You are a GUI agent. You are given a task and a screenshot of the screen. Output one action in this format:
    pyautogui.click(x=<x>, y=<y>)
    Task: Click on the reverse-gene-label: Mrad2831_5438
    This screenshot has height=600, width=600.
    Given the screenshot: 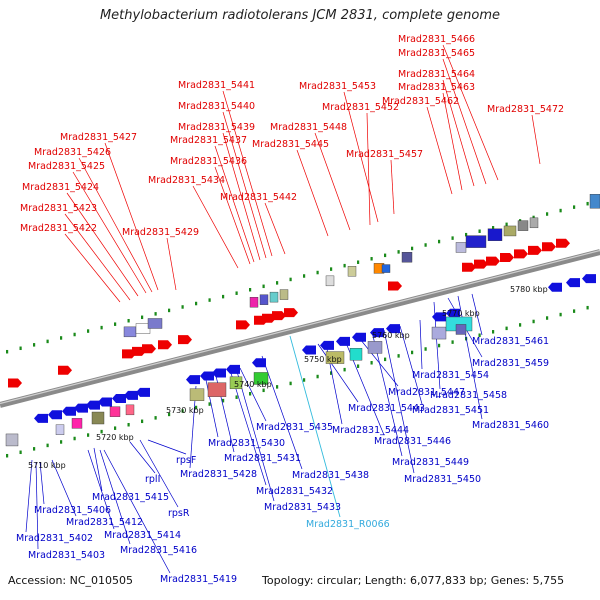 What is the action you would take?
    pyautogui.click(x=330, y=475)
    